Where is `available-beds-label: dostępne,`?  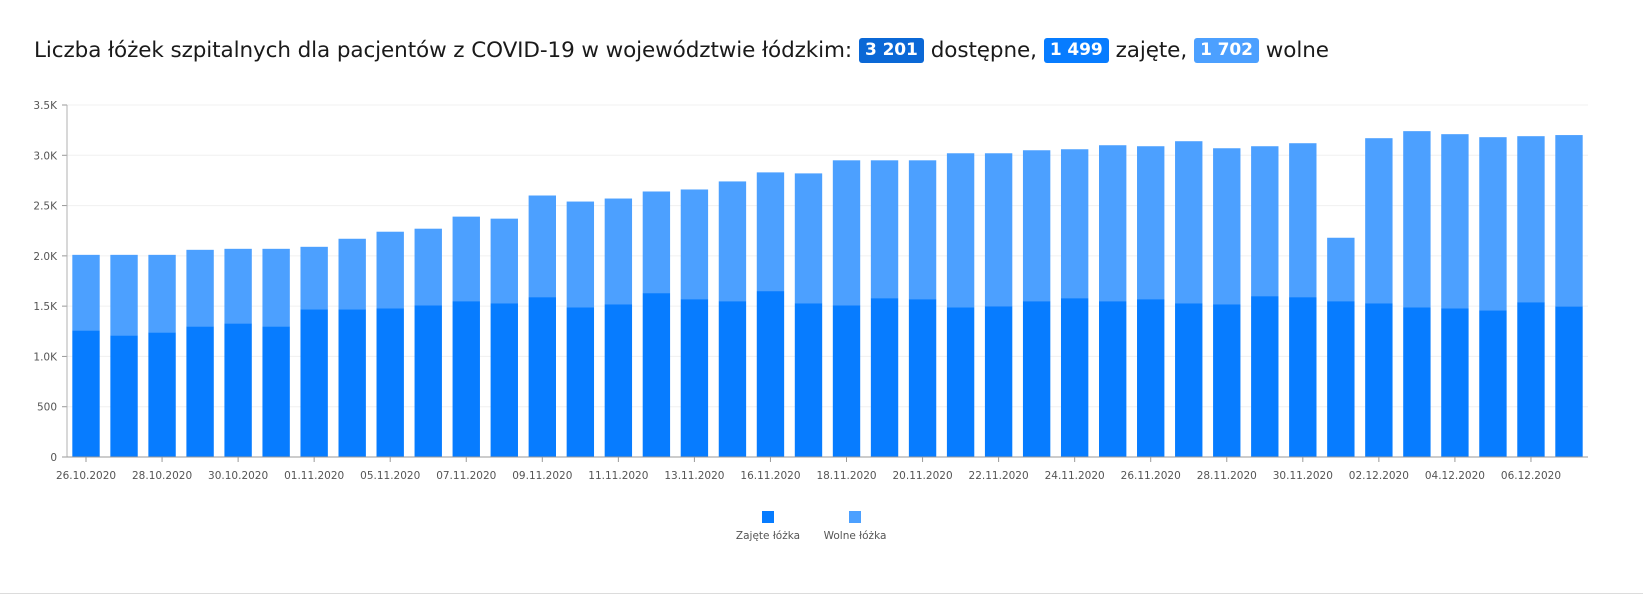 available-beds-label: dostępne, is located at coordinates (983, 50).